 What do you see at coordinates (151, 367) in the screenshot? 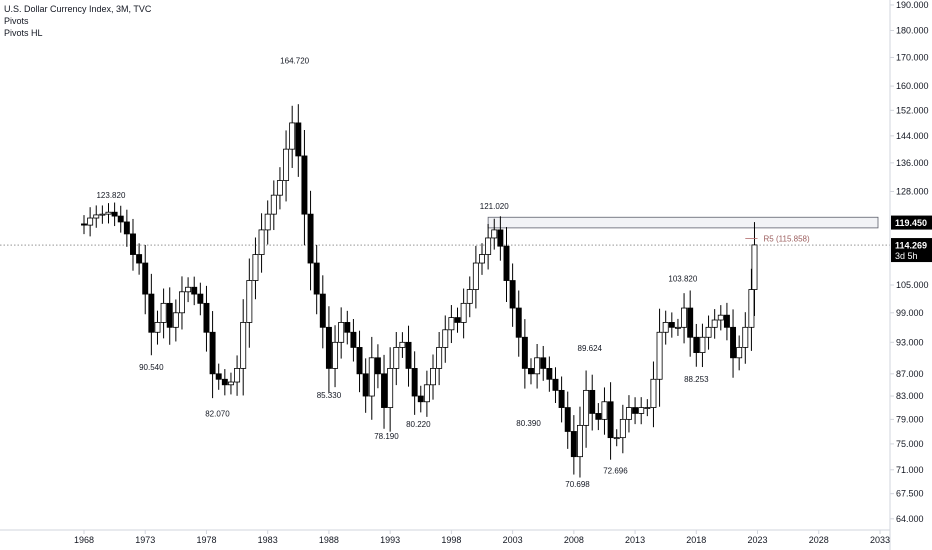
I see `pivot-label: 90.540` at bounding box center [151, 367].